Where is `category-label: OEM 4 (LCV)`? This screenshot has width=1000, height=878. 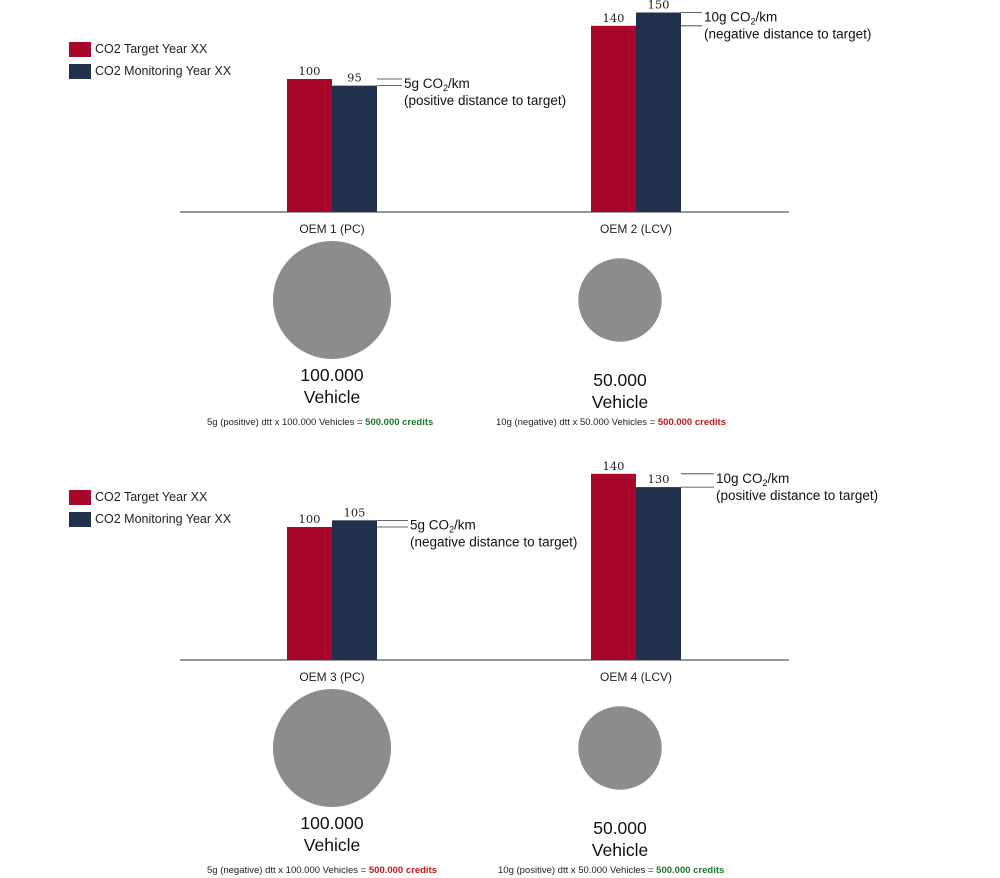
category-label: OEM 4 (LCV) is located at coordinates (636, 677).